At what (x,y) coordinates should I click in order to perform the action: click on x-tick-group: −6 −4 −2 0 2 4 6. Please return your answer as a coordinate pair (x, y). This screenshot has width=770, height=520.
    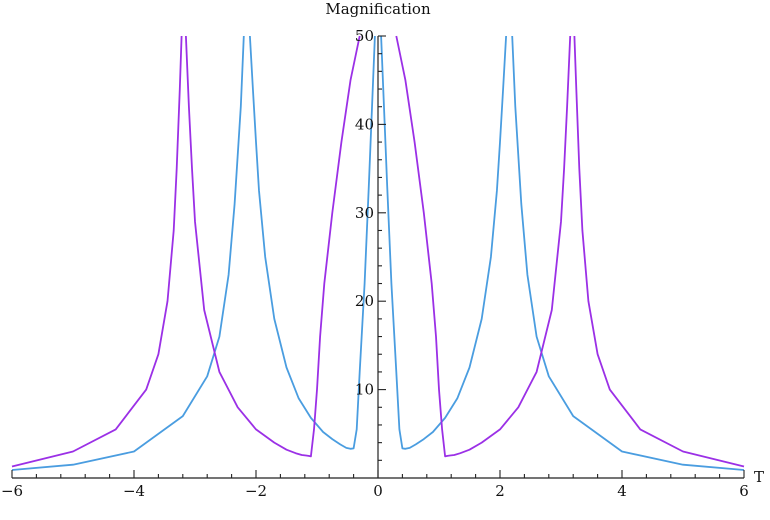
    Looking at the image, I should click on (375, 485).